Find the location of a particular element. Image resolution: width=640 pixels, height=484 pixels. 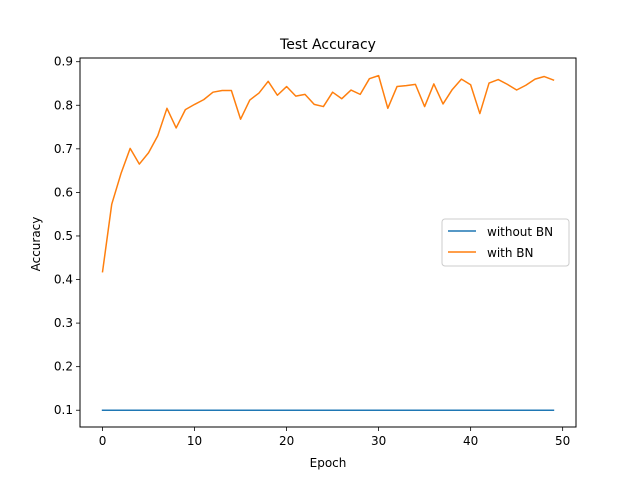

x-tick-label: 20 is located at coordinates (286, 441).